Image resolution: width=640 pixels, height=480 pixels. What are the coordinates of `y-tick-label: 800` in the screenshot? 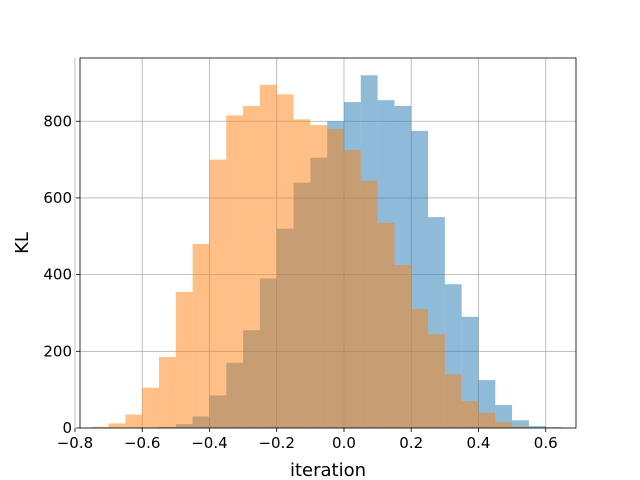 It's located at (57, 121).